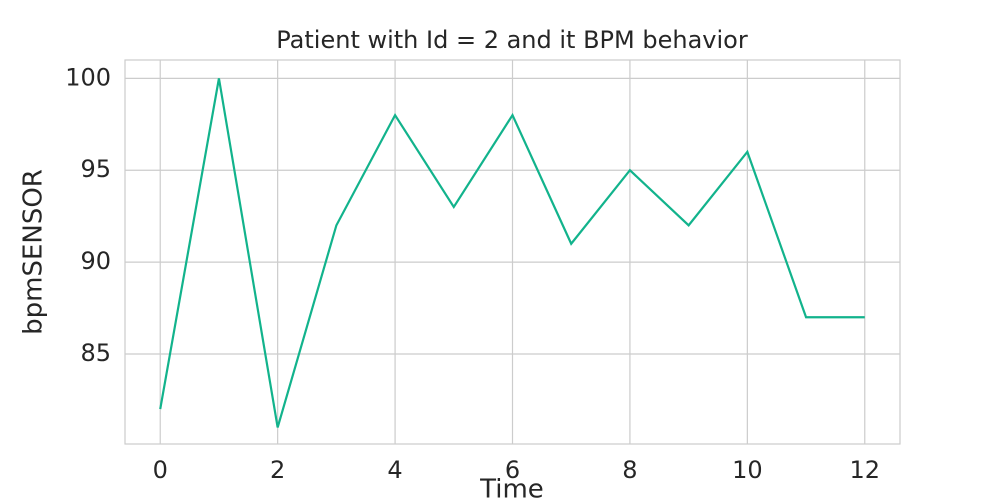  What do you see at coordinates (88, 77) in the screenshot?
I see `y-tick-label: 100` at bounding box center [88, 77].